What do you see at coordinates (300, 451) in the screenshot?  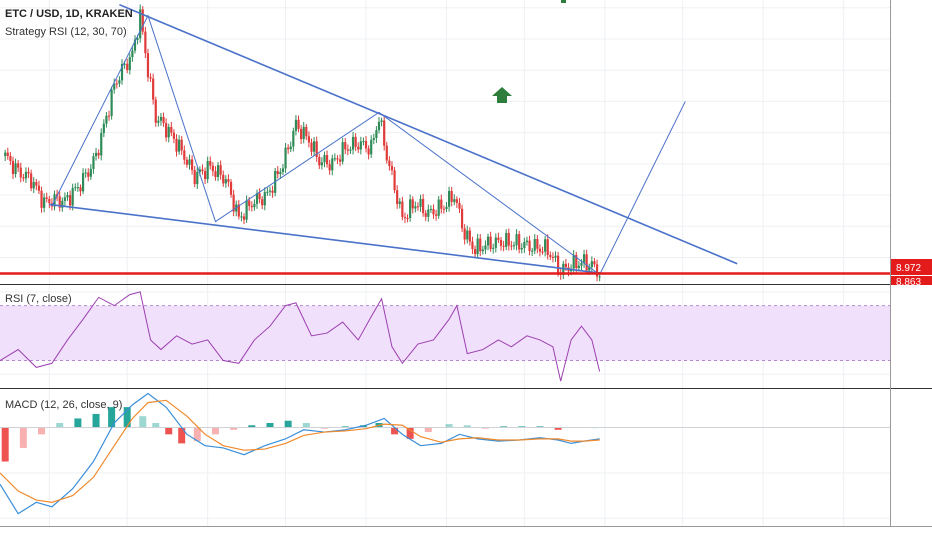 I see `signal-line` at bounding box center [300, 451].